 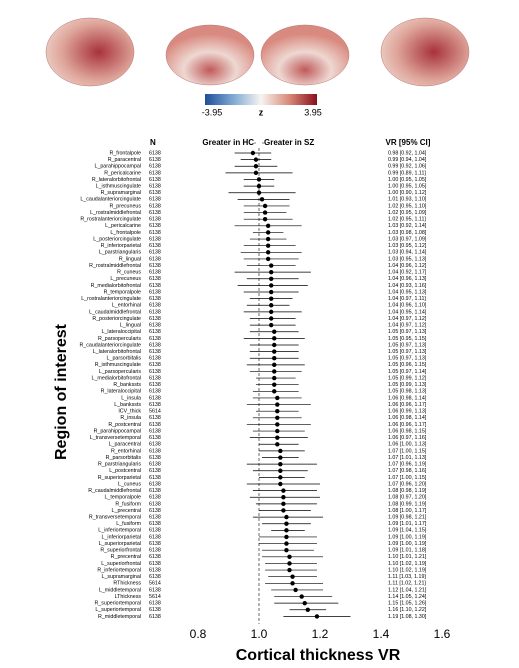 I want to click on row-ci-label: 1.14 [1.05, 1.24], so click(x=407, y=597).